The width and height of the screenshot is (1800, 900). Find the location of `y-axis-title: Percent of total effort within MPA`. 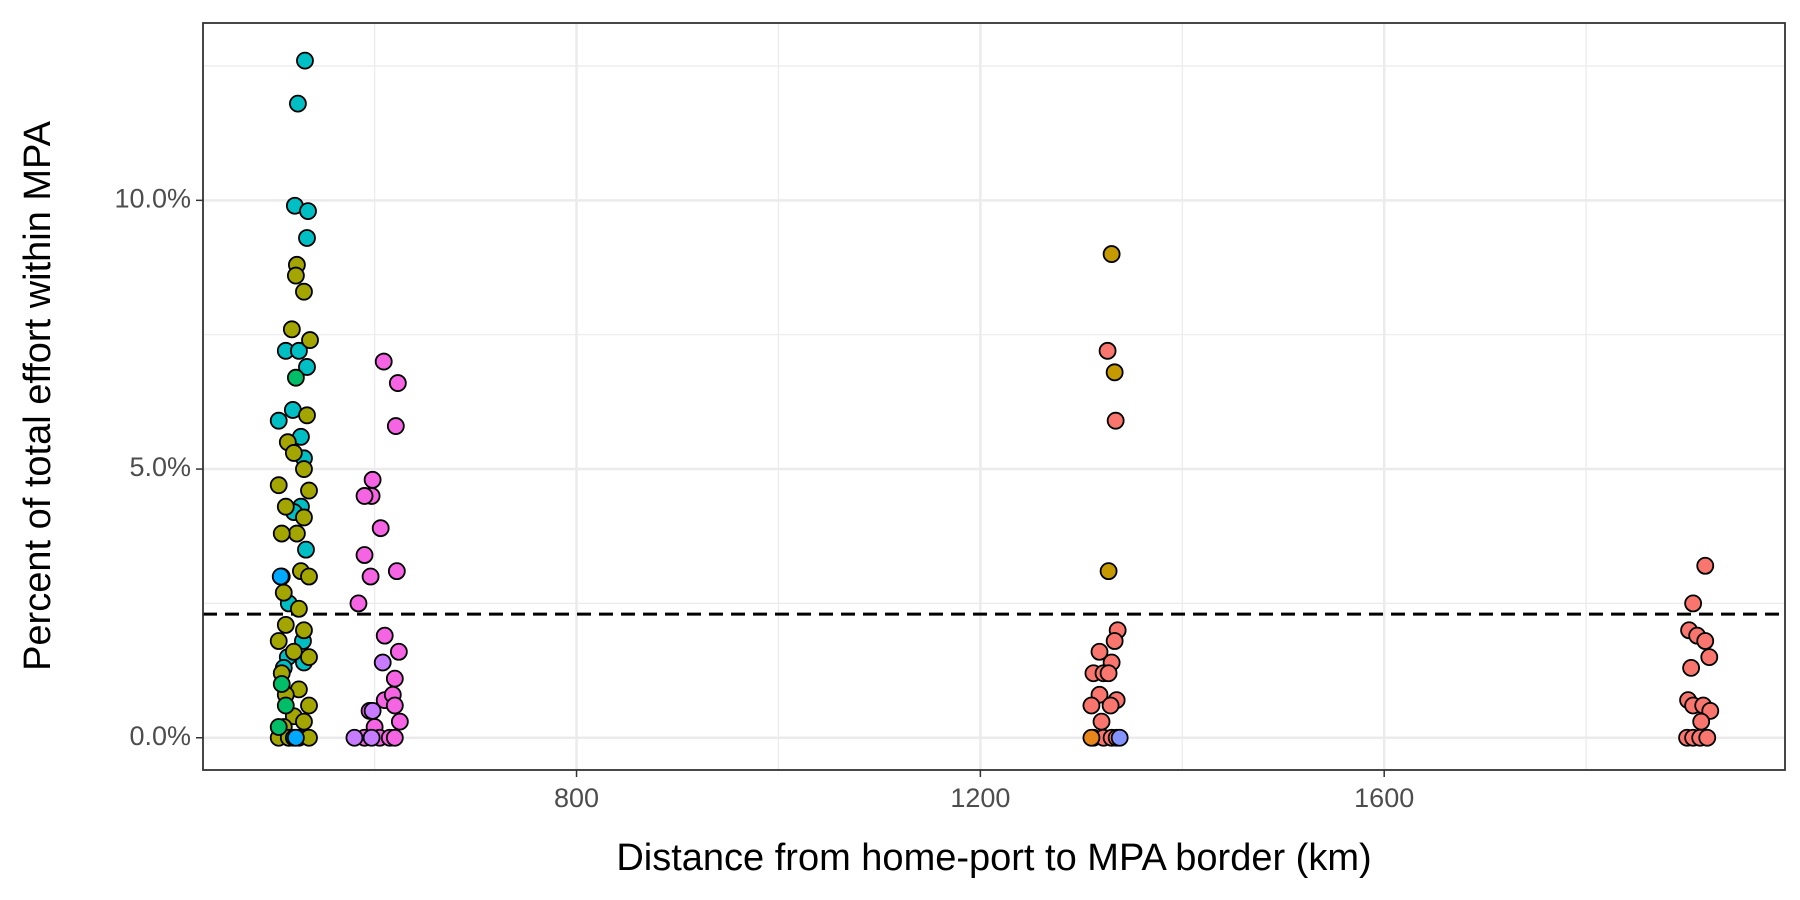

y-axis-title: Percent of total effort within MPA is located at coordinates (38, 395).